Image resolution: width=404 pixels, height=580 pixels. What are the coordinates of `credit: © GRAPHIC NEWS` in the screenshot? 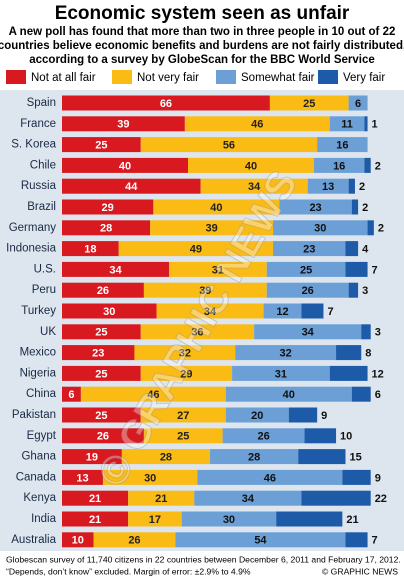 It's located at (360, 571).